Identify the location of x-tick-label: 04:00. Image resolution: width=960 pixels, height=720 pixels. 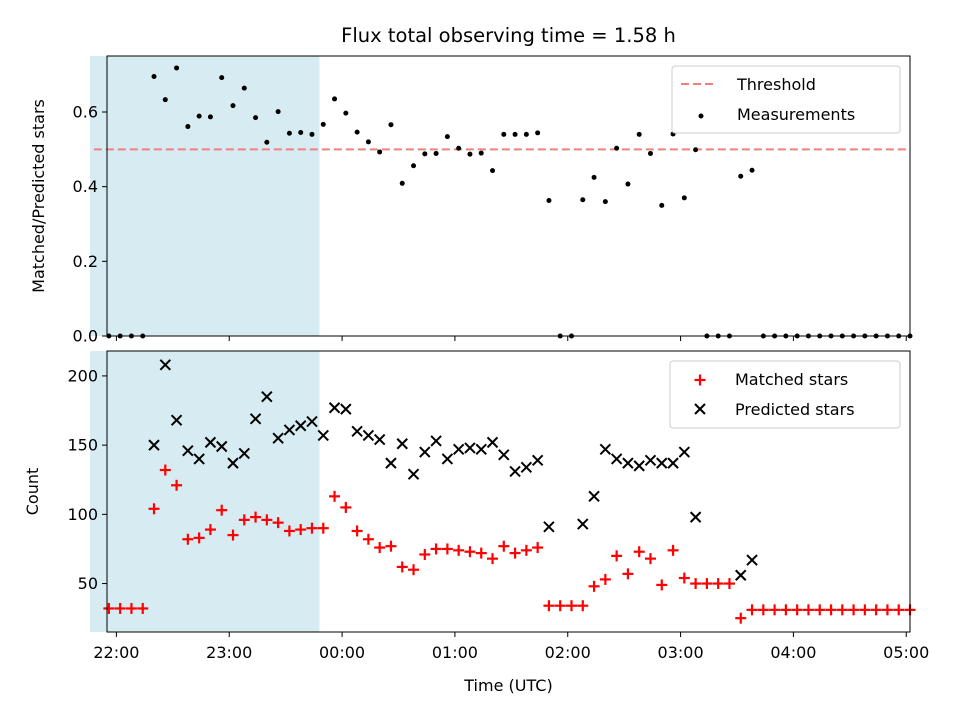
(793, 652).